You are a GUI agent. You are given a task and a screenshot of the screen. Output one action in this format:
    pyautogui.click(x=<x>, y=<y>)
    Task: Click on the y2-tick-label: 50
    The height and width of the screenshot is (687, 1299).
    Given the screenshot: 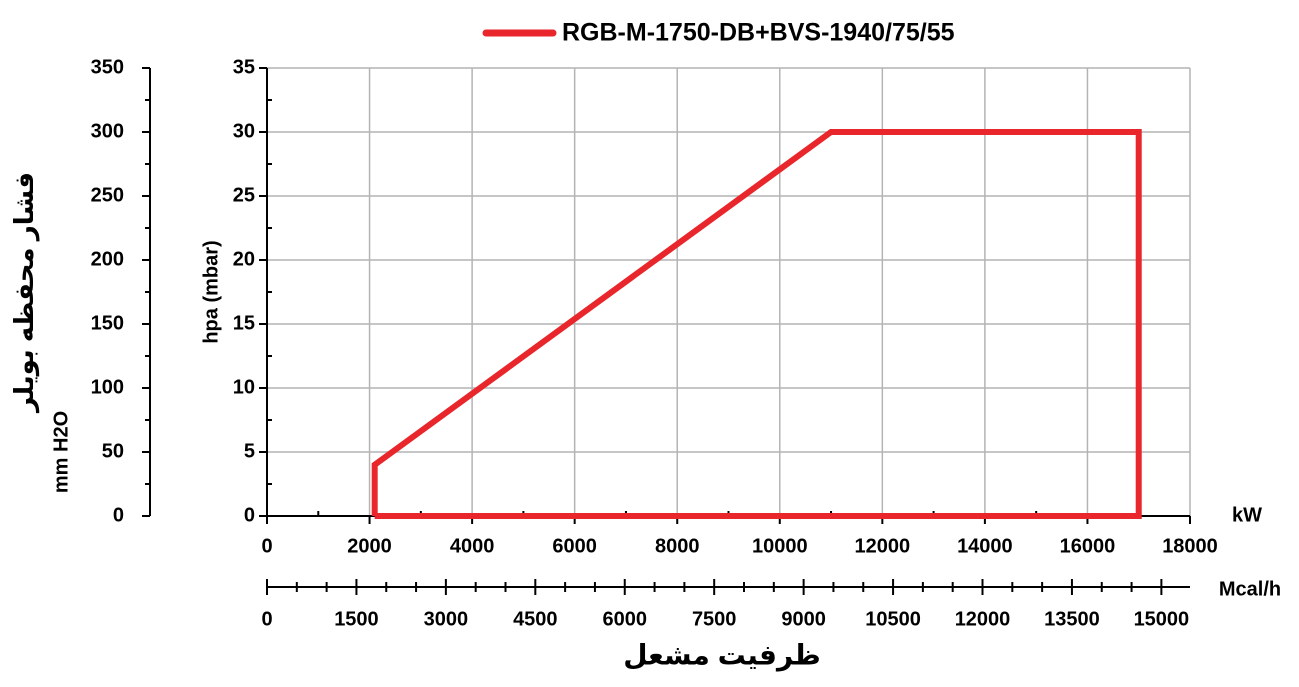 What is the action you would take?
    pyautogui.click(x=113, y=451)
    